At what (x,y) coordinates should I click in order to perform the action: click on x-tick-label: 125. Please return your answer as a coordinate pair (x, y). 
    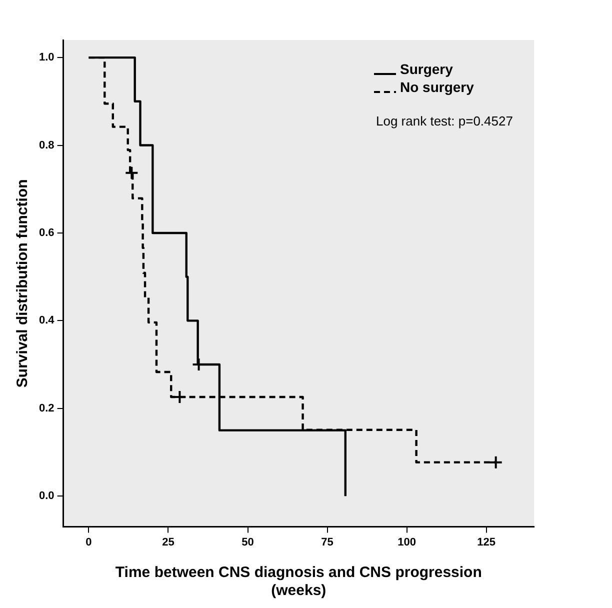
    Looking at the image, I should click on (486, 542).